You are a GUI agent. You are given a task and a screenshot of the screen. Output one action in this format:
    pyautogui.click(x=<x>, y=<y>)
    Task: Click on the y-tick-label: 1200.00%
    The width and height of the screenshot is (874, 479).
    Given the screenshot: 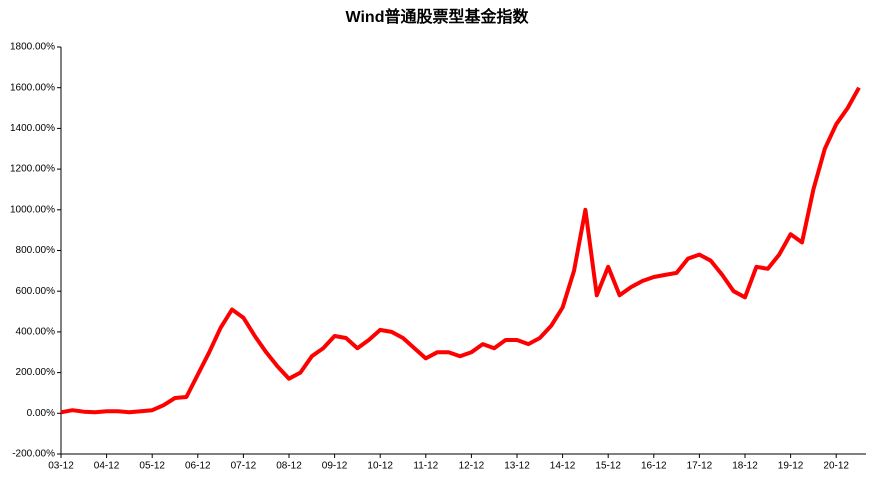 What is the action you would take?
    pyautogui.click(x=32, y=169)
    